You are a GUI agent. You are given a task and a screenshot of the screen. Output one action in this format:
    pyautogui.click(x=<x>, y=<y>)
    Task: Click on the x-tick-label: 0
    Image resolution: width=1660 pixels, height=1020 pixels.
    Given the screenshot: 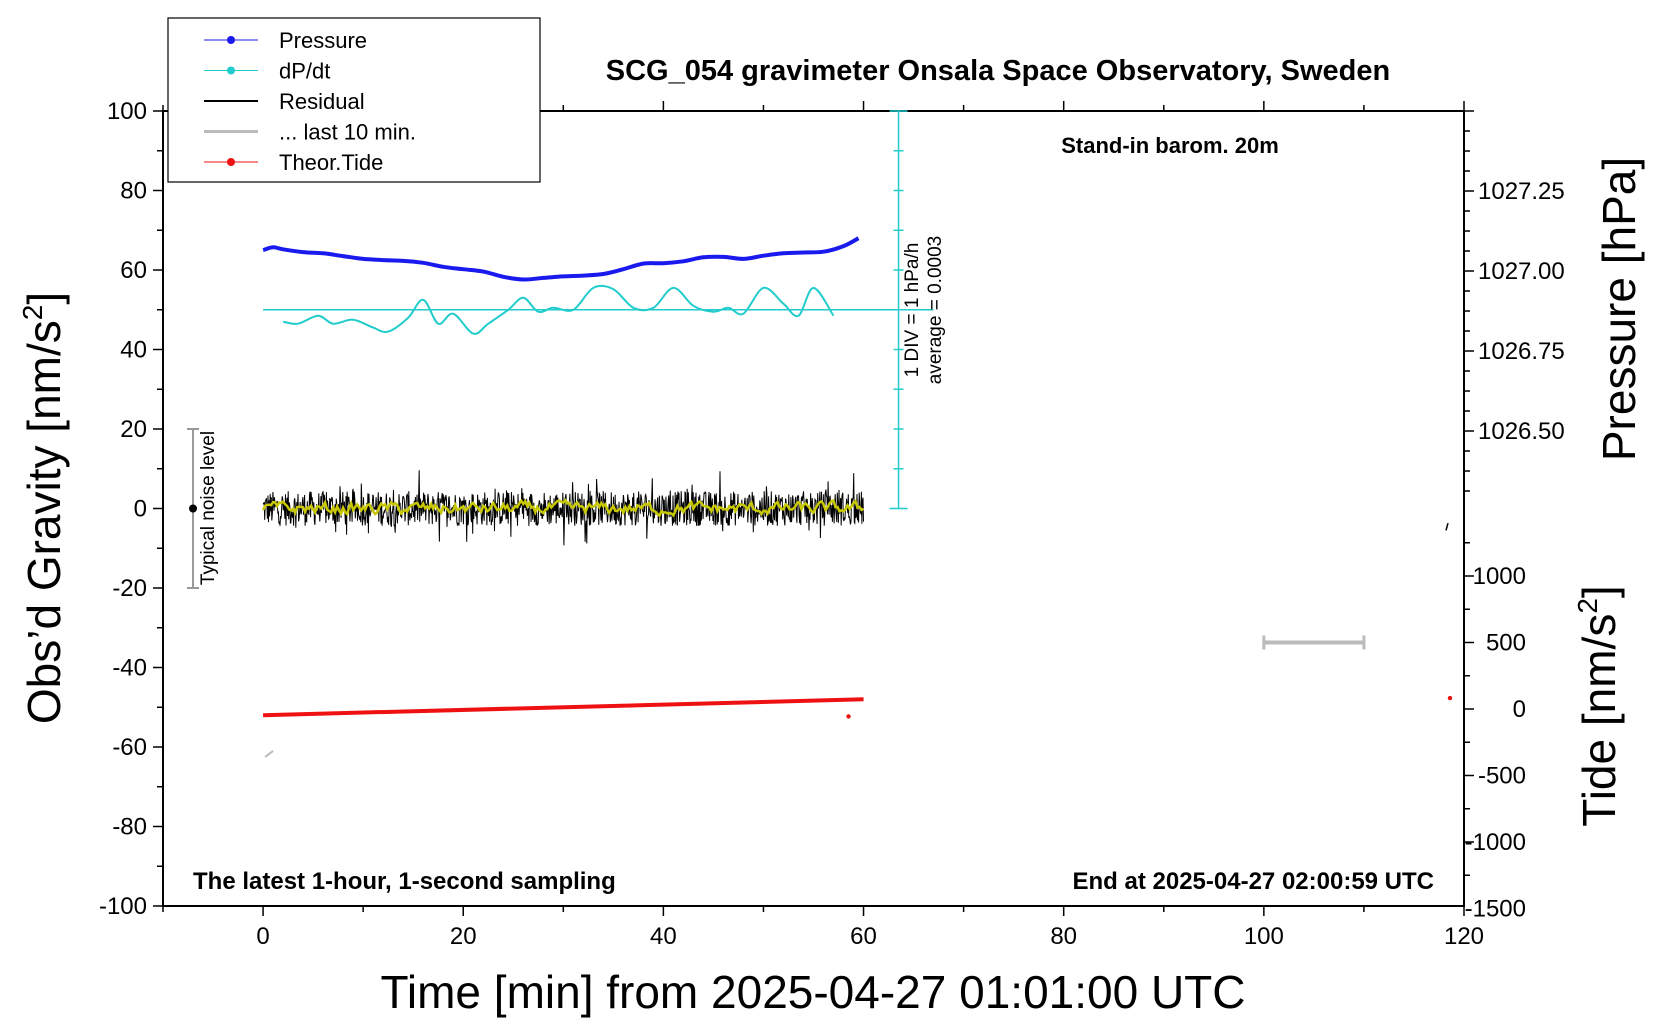 What is the action you would take?
    pyautogui.click(x=262, y=936)
    